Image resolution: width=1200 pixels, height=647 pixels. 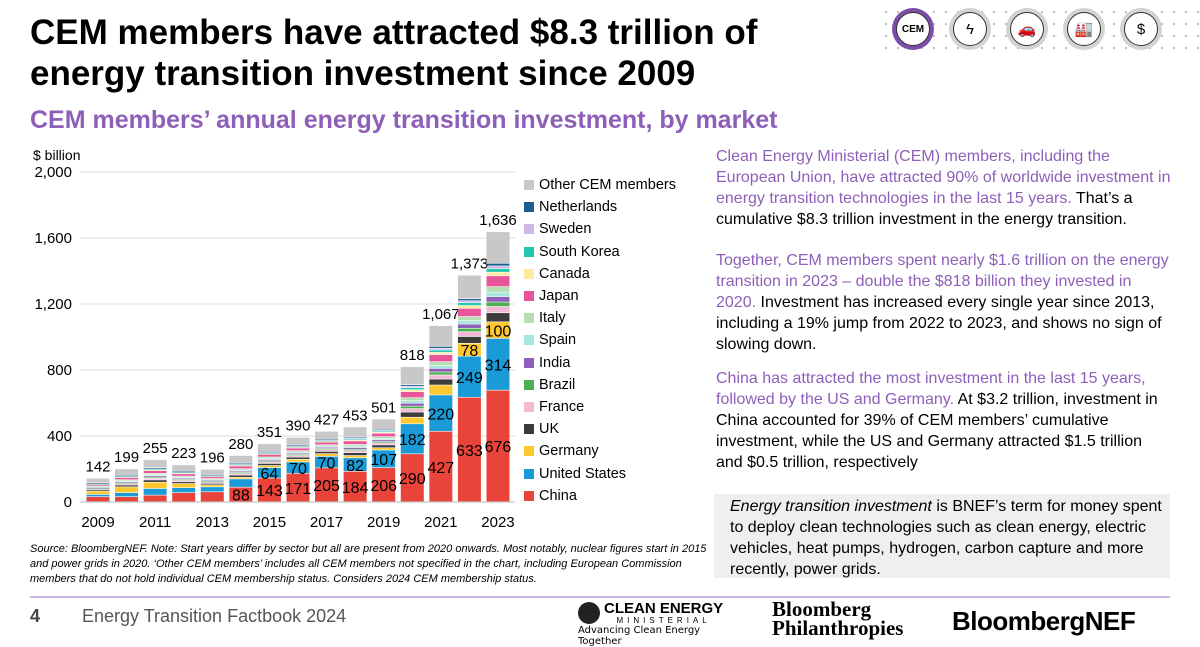 I want to click on segment-value-label: 676, so click(x=498, y=447).